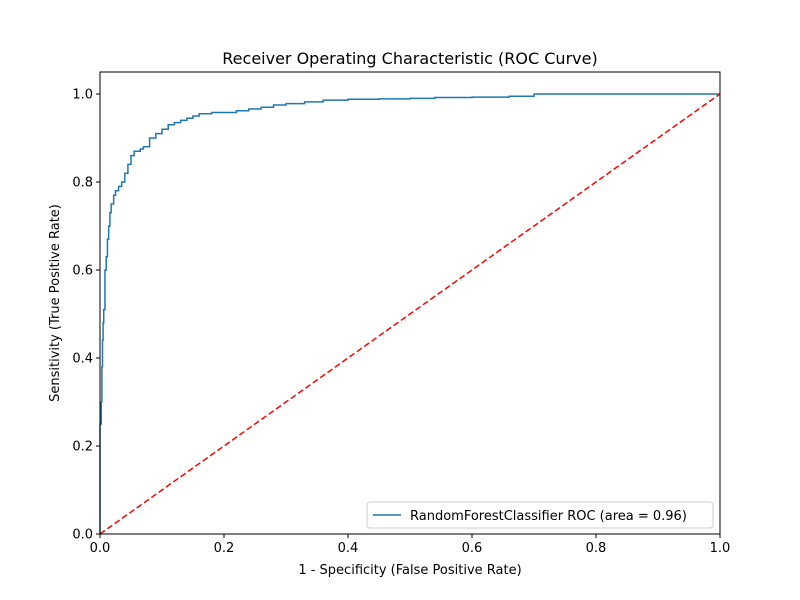 The width and height of the screenshot is (800, 600). What do you see at coordinates (720, 548) in the screenshot?
I see `x-tick-label: 1.0` at bounding box center [720, 548].